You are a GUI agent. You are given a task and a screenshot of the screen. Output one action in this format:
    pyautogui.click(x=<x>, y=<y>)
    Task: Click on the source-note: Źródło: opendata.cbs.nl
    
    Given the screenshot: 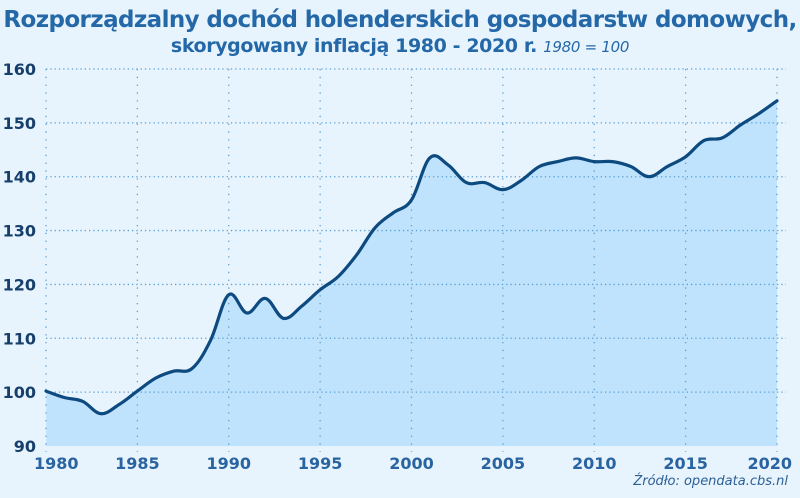 What is the action you would take?
    pyautogui.click(x=710, y=481)
    